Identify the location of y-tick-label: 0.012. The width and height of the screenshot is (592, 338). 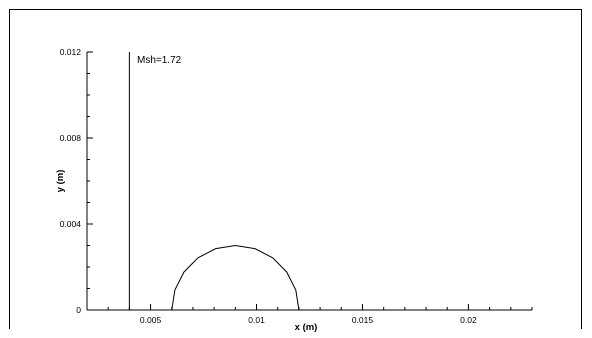
(71, 52).